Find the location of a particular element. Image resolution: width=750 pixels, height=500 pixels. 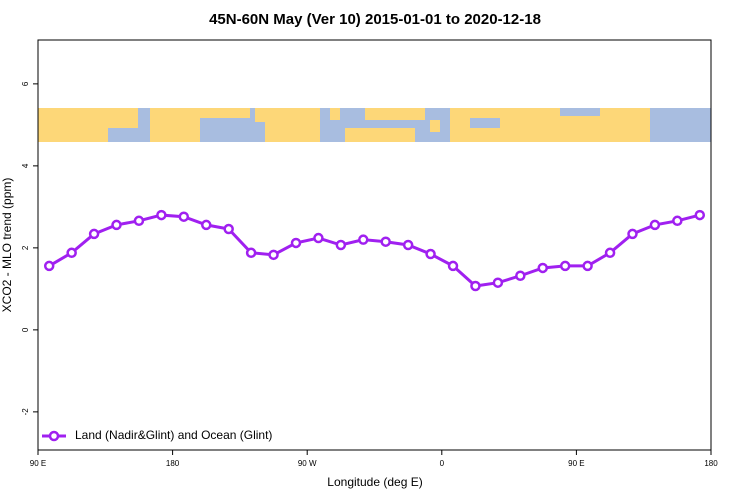

y-axis-label: XCO2 - MLO trend (ppm) is located at coordinates (7, 245).